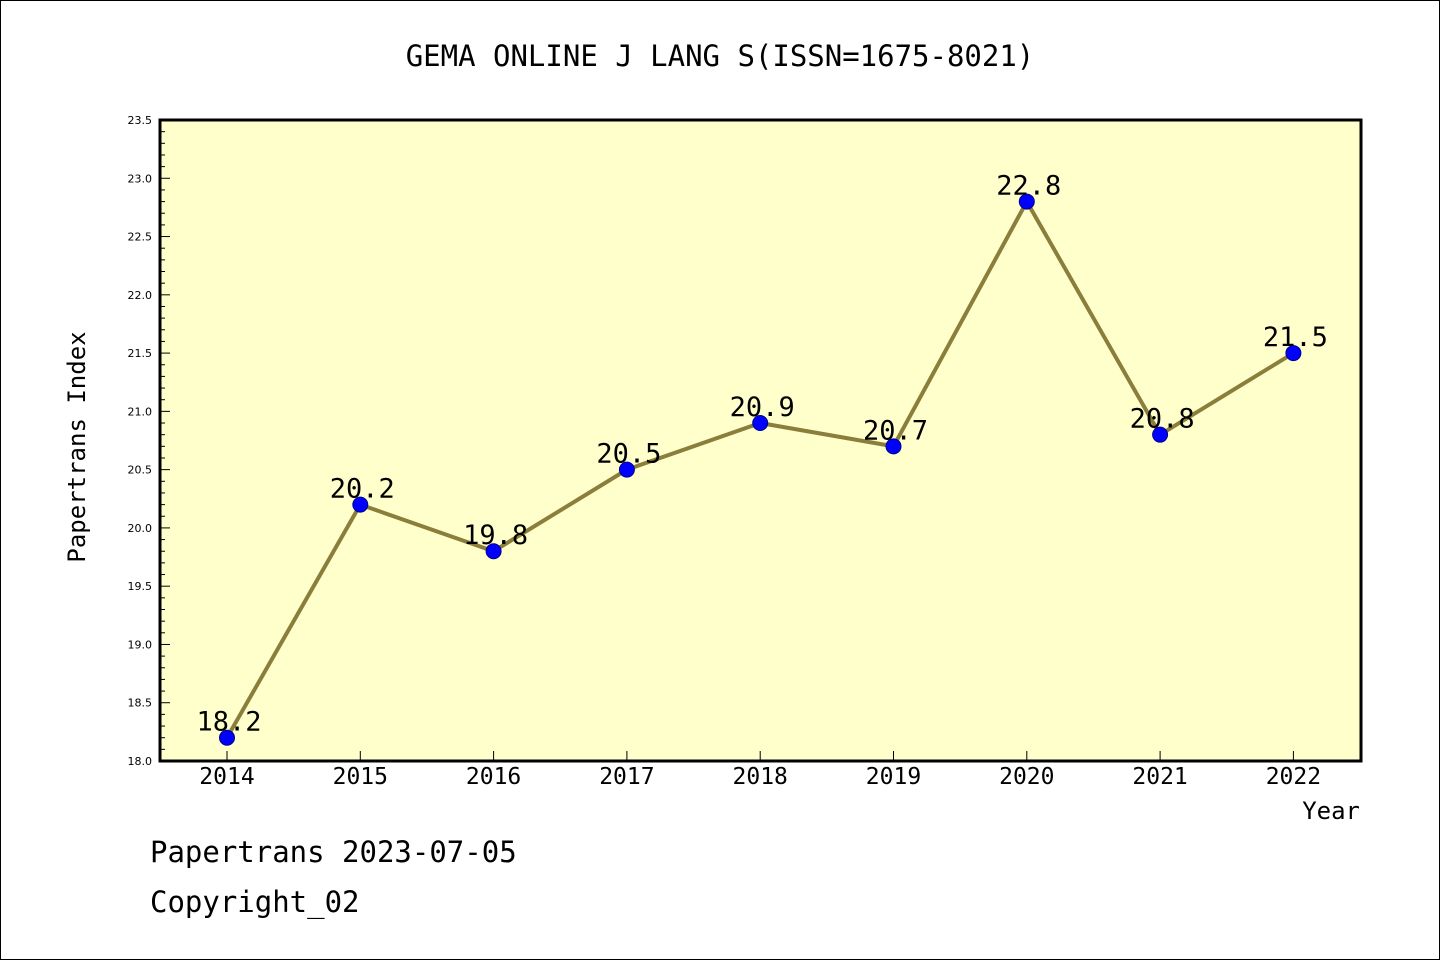  Describe the element at coordinates (140, 470) in the screenshot. I see `y-tick-label: 20.5` at that location.